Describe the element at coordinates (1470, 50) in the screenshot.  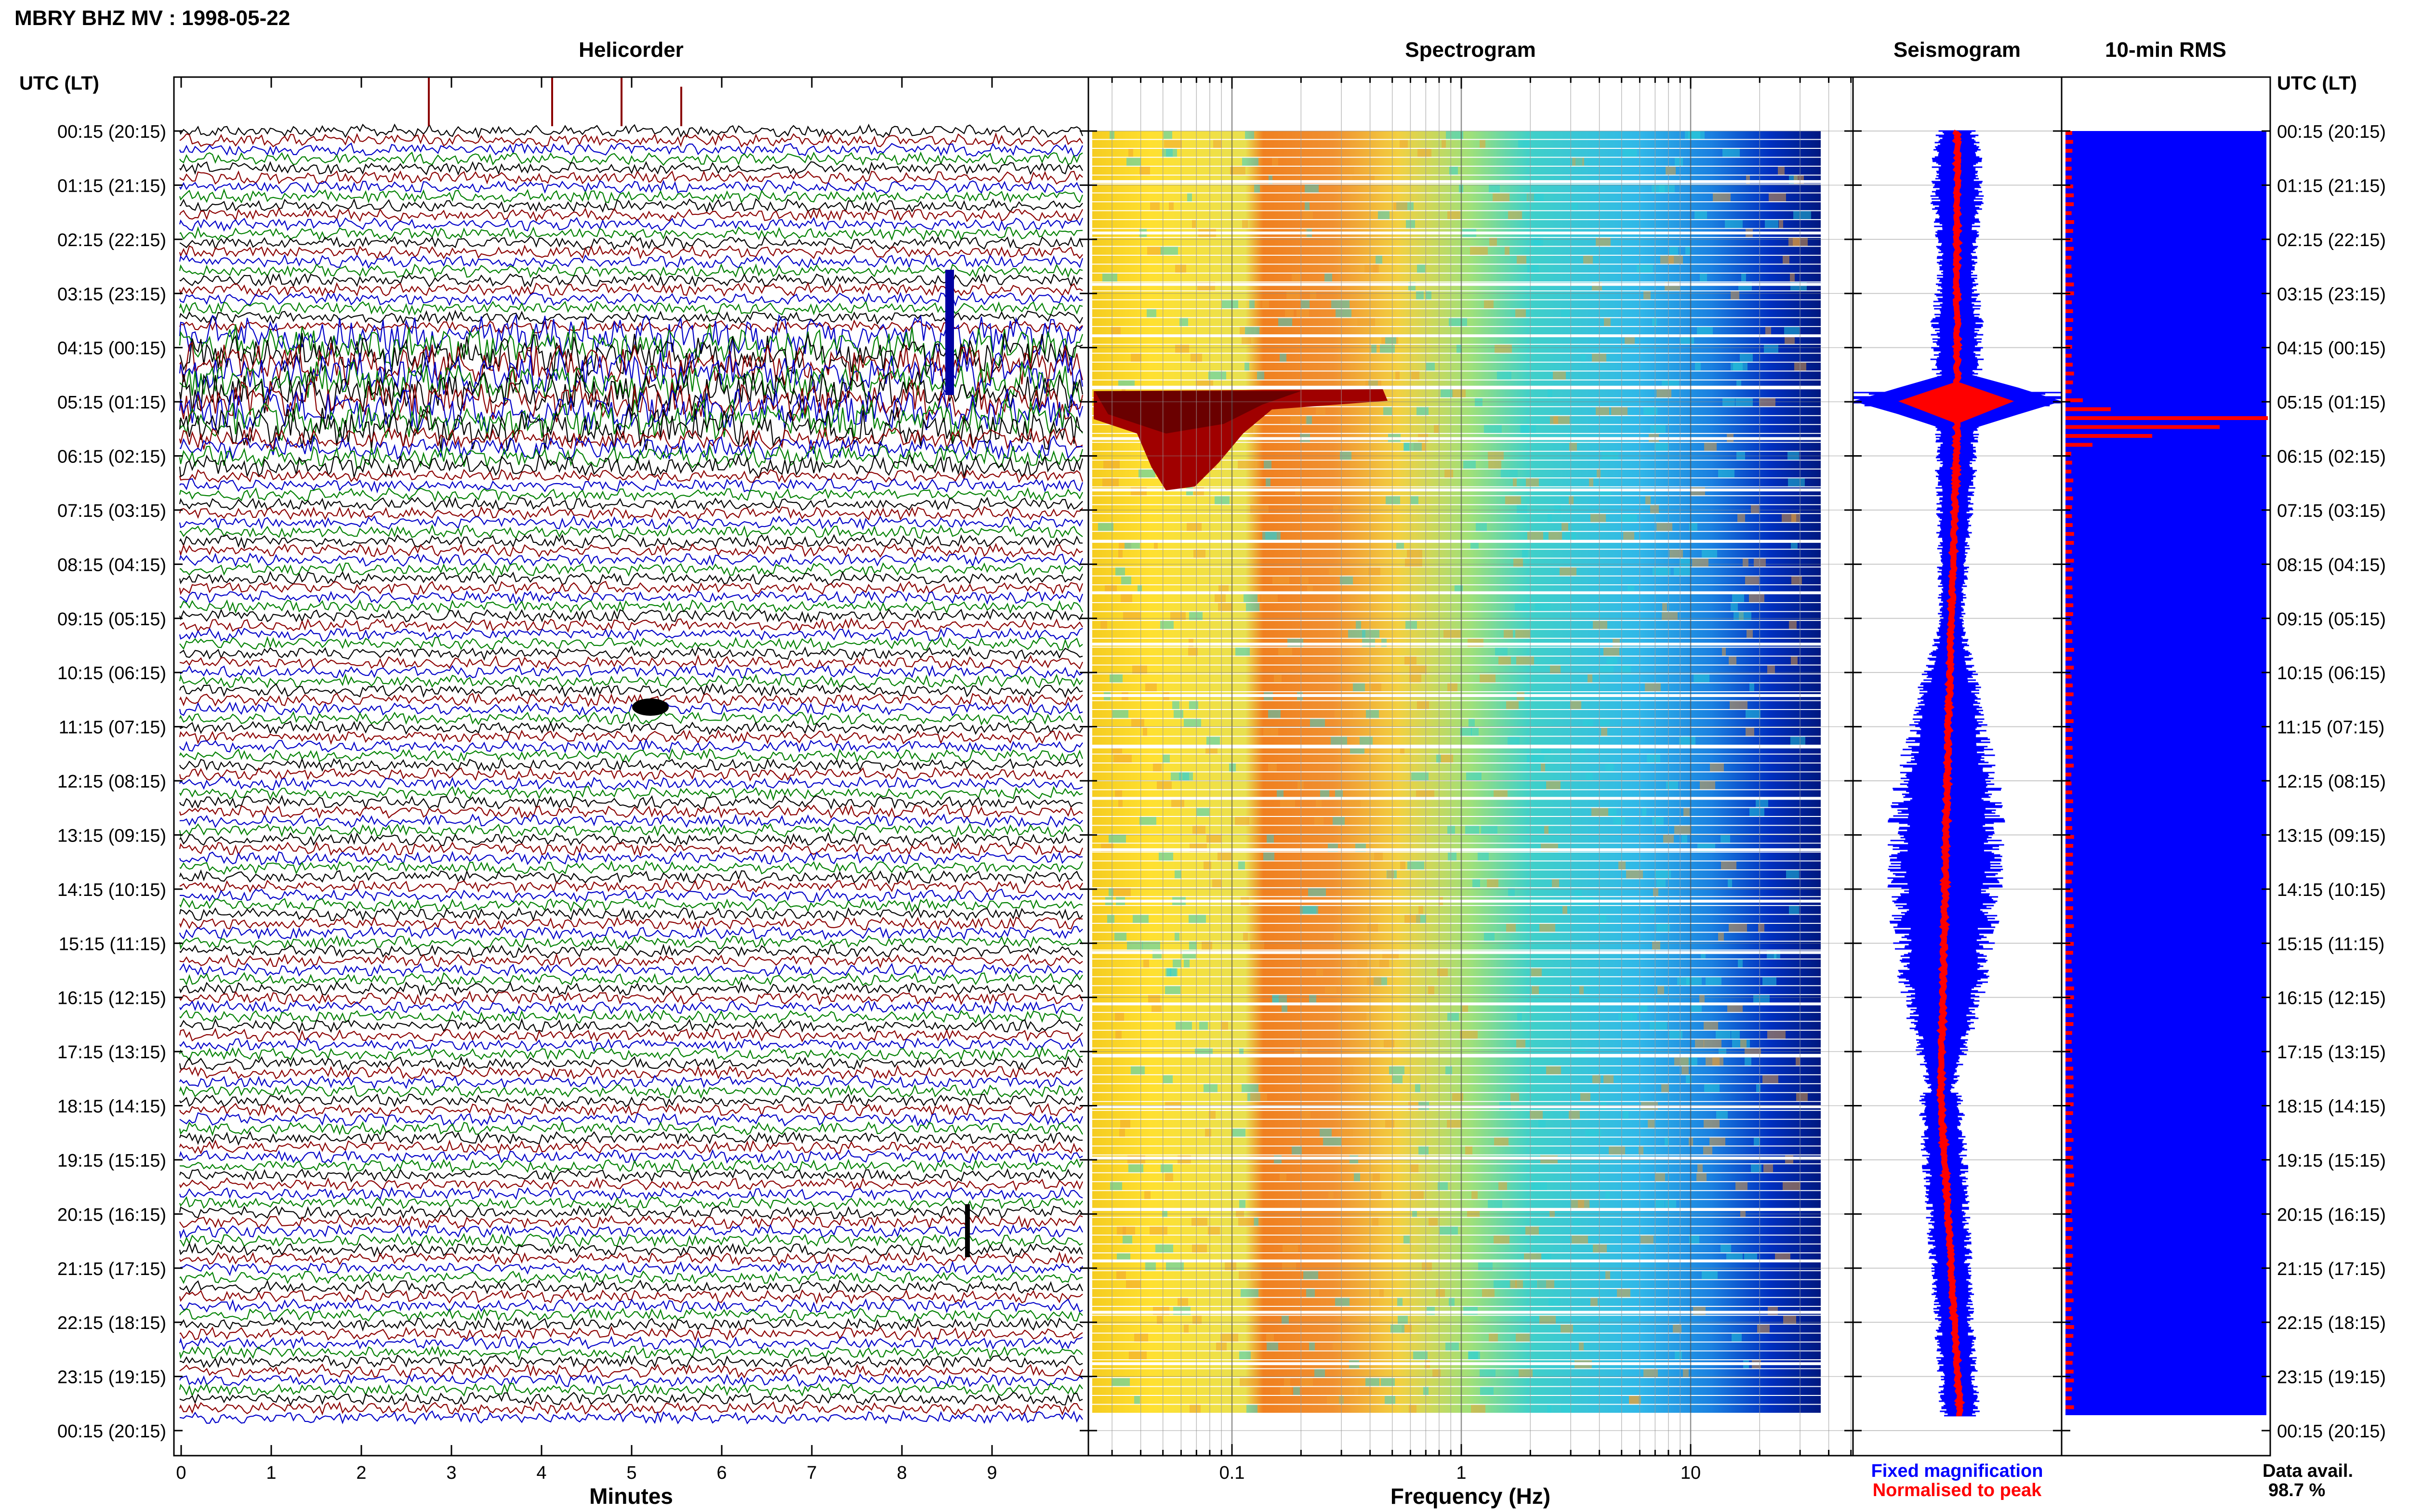
I see `spectrogram-title: Spectrogram` at that location.